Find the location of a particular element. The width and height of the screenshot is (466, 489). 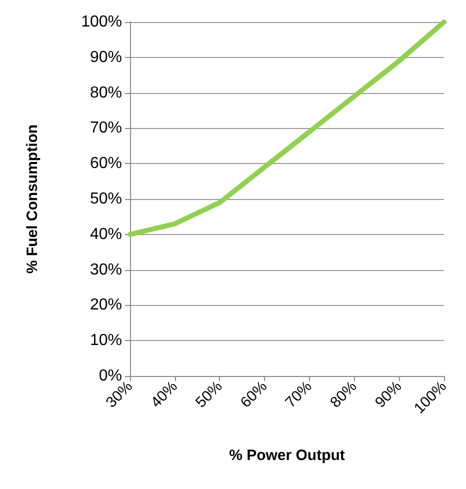

y-tick-label: 10% is located at coordinates (106, 341).